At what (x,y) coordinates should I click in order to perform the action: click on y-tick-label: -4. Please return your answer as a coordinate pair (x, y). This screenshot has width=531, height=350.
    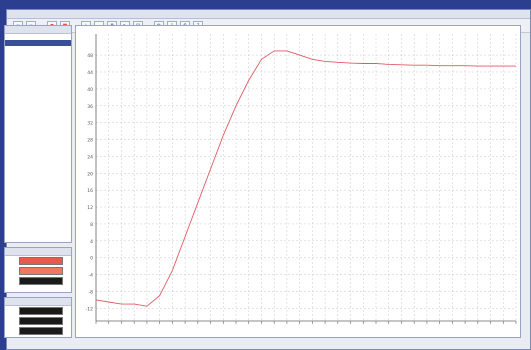
    Looking at the image, I should click on (91, 276).